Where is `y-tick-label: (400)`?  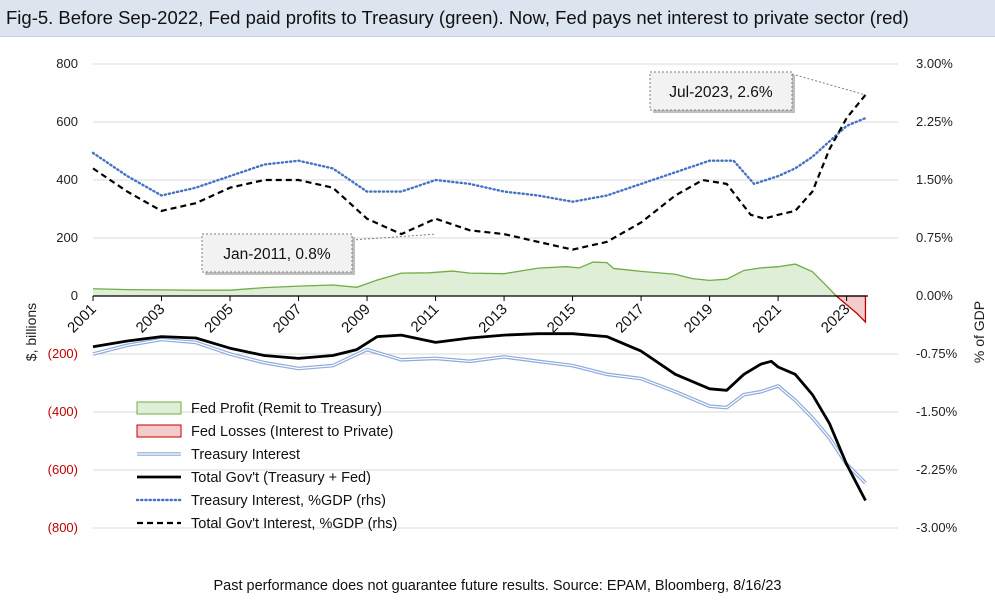
y-tick-label: (400) is located at coordinates (63, 411).